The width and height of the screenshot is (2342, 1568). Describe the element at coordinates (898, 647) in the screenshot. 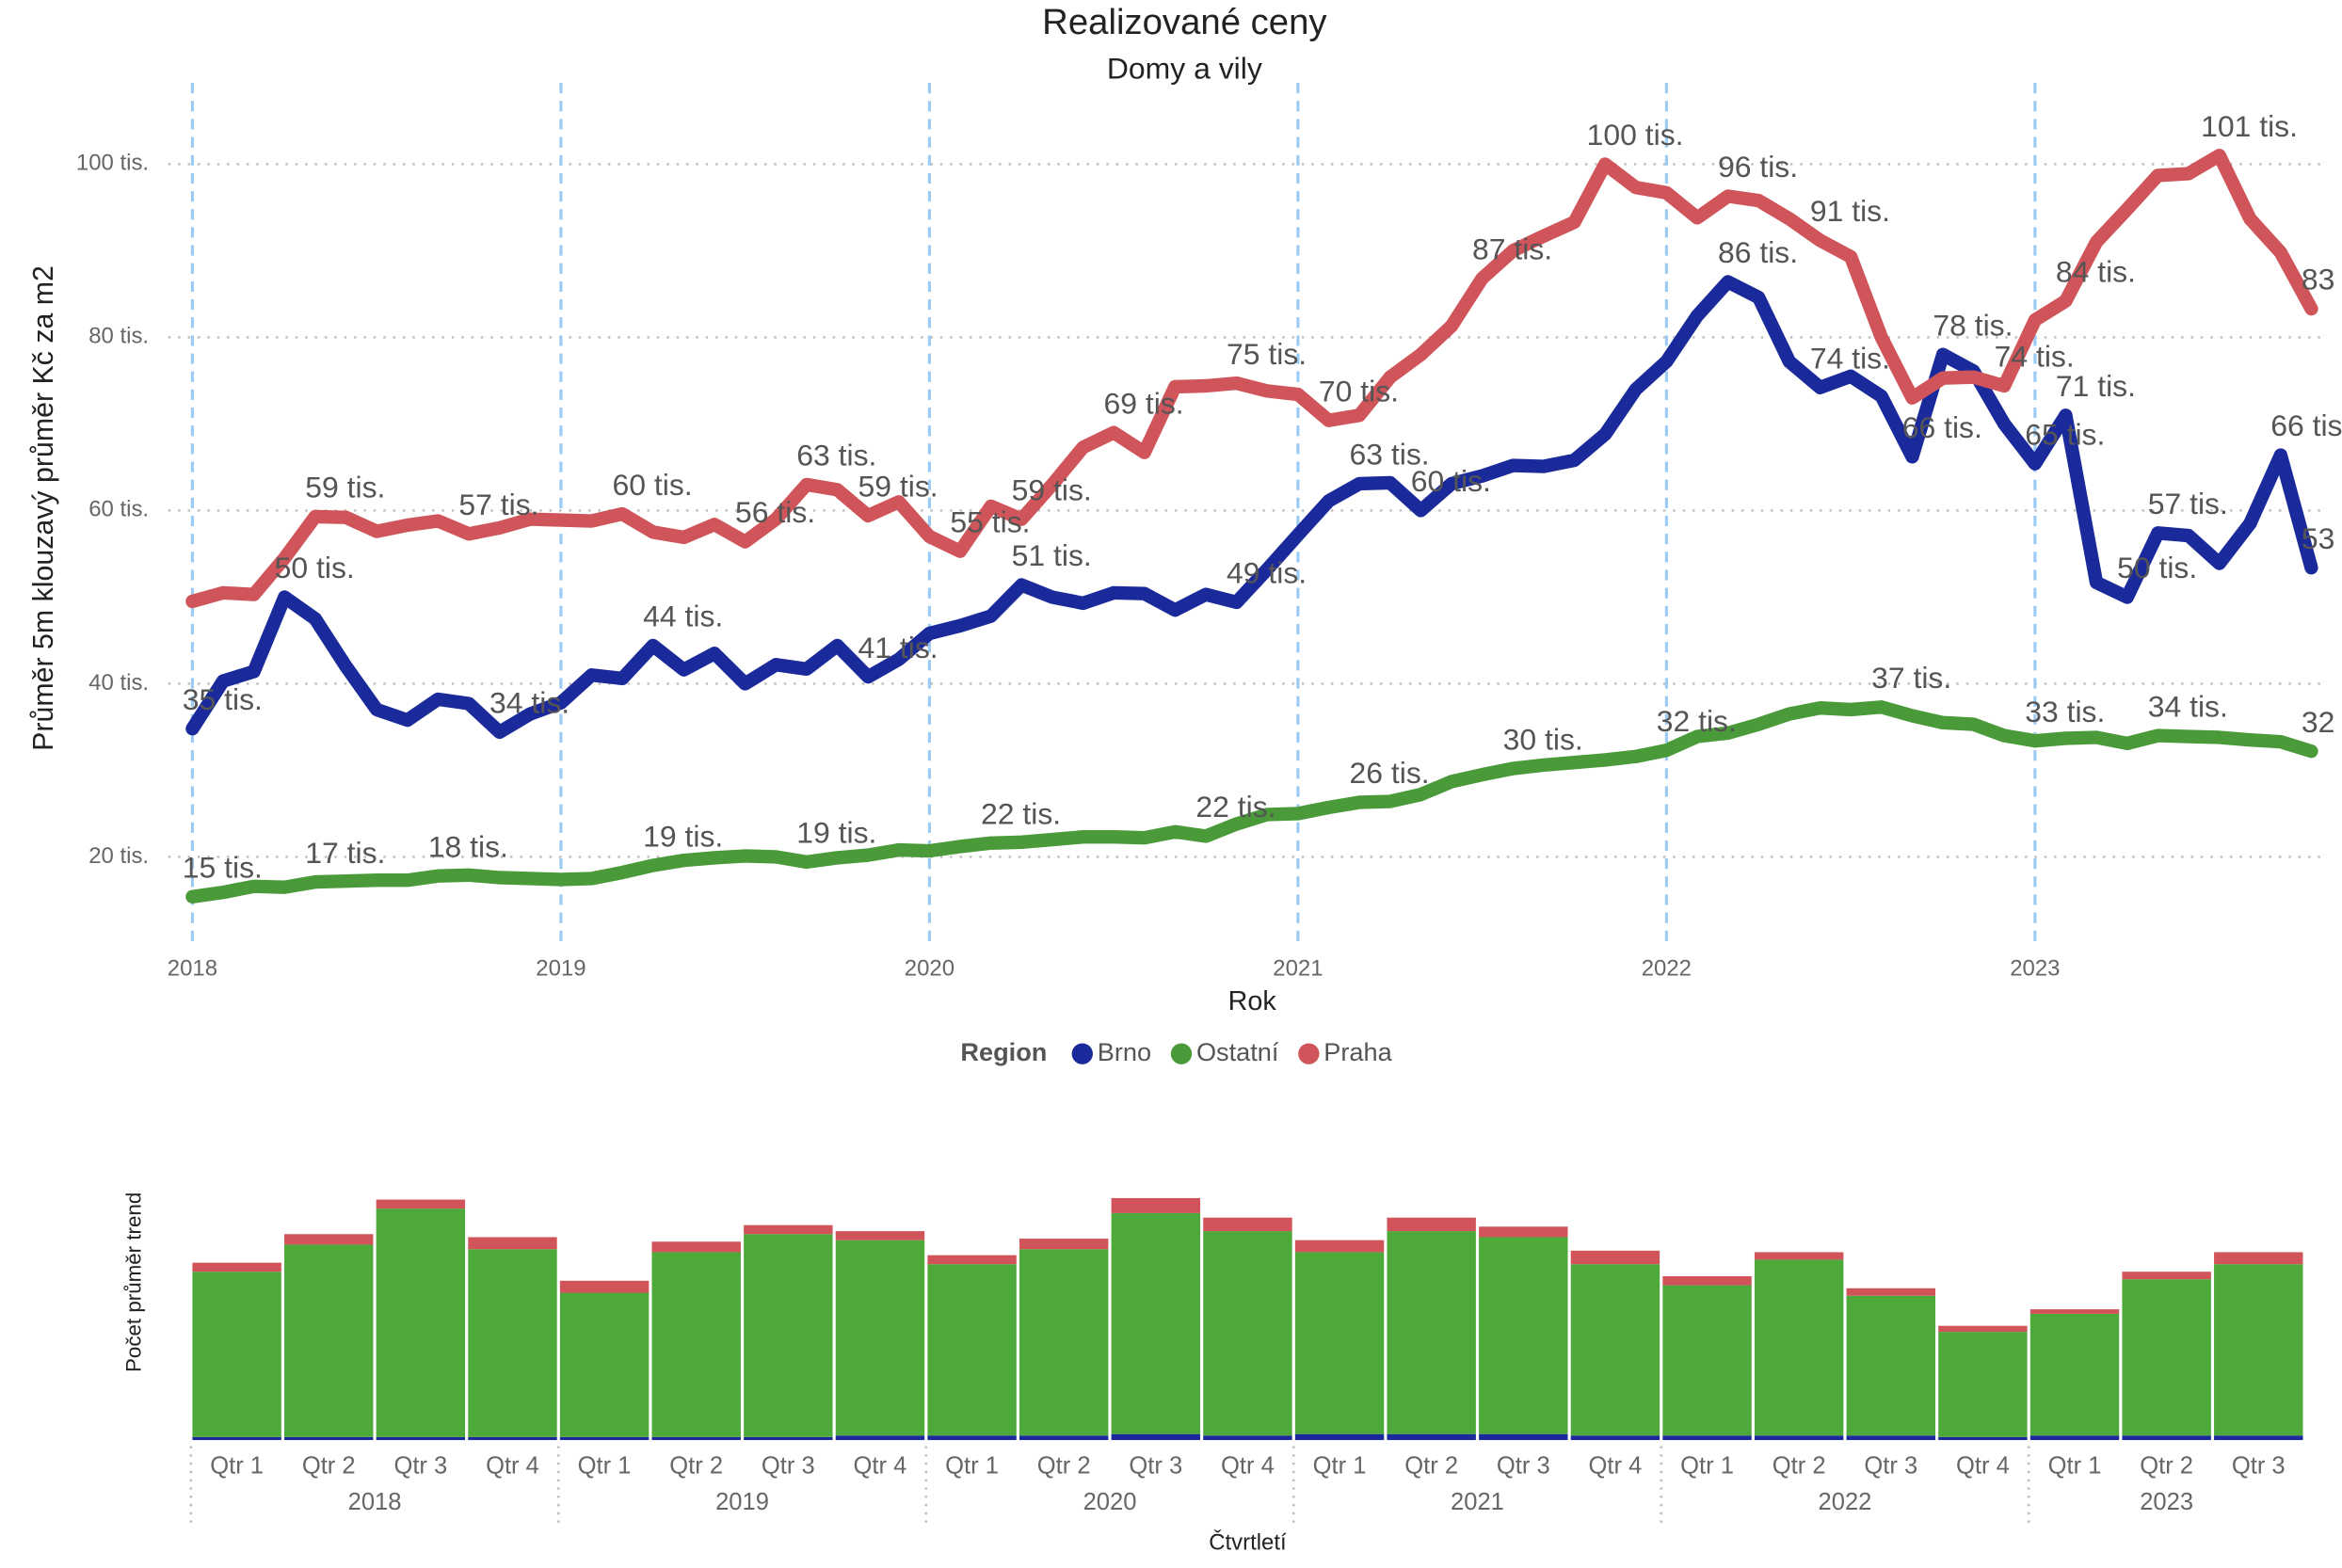

I see `data-label: 41 tis.` at that location.